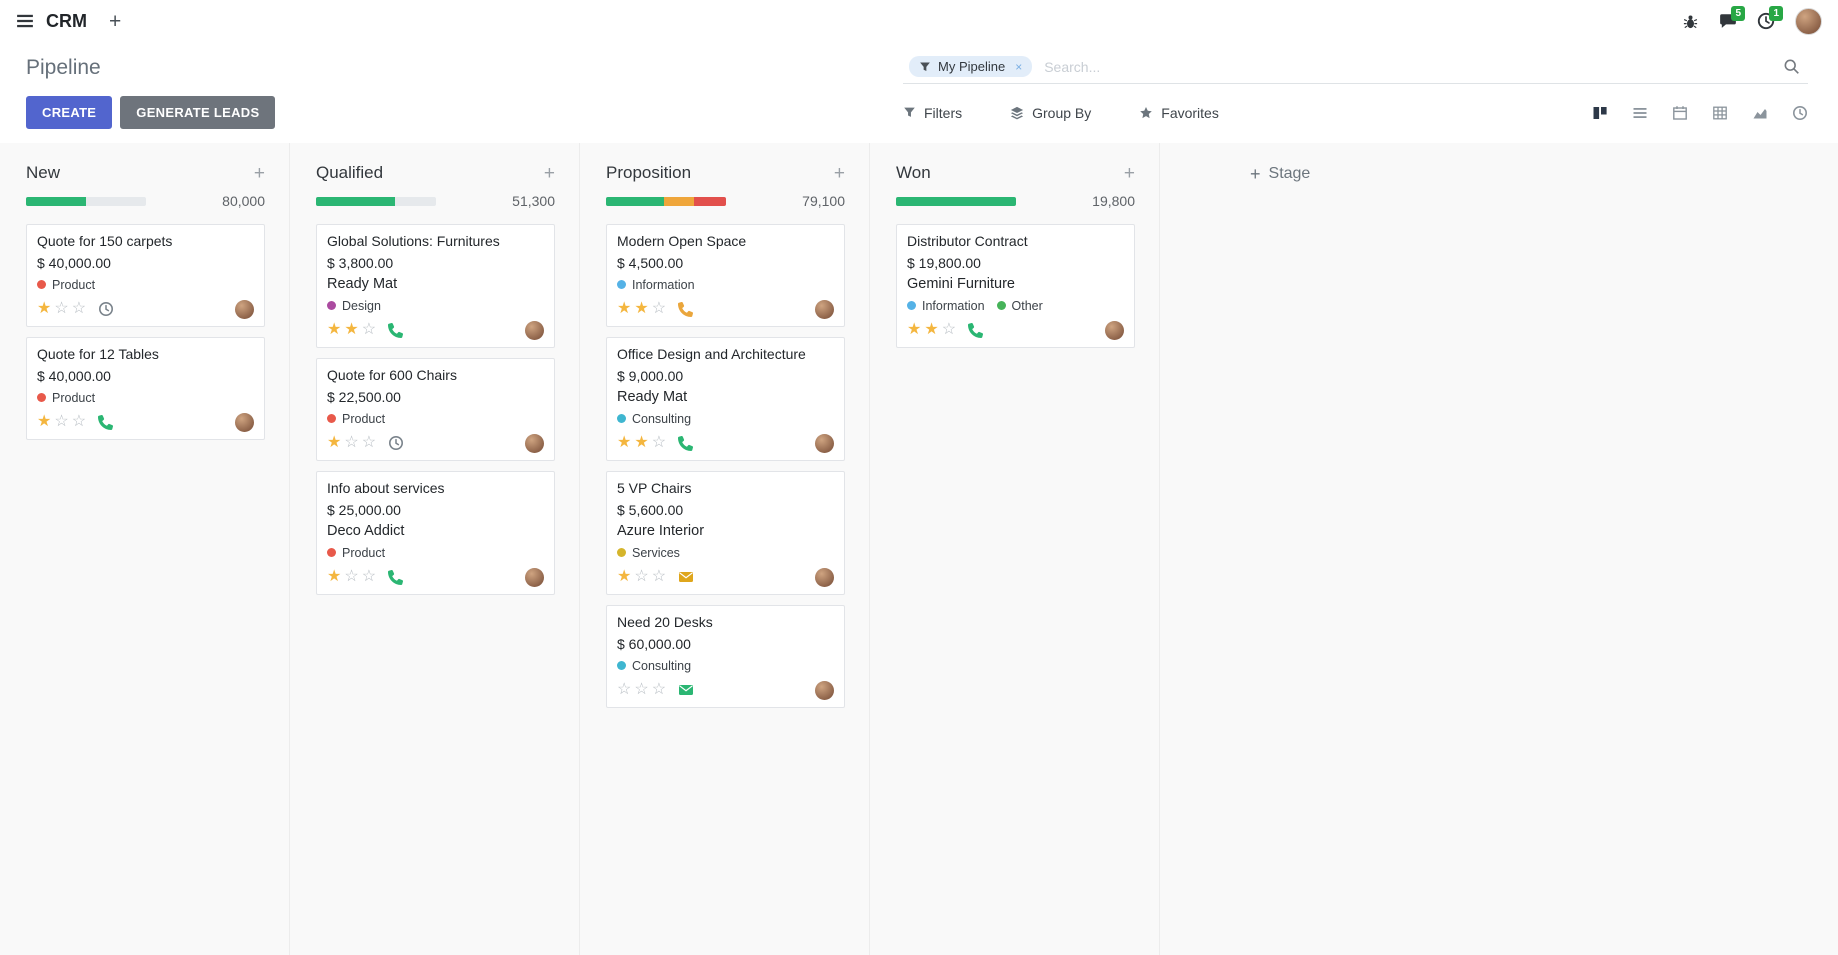 Image resolution: width=1838 pixels, height=955 pixels. What do you see at coordinates (971, 66) in the screenshot?
I see `search-facet-my-pipeline: My Pipeline ×` at bounding box center [971, 66].